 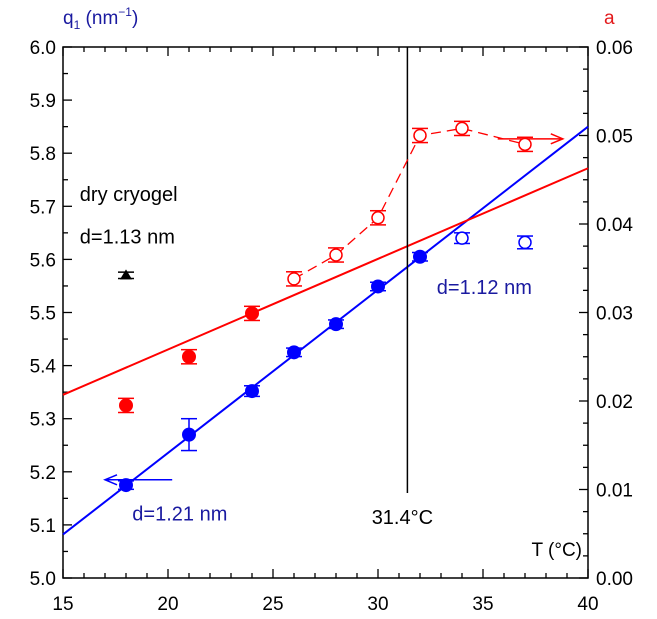 What do you see at coordinates (556, 550) in the screenshot?
I see `x-axis-label: T (°C)` at bounding box center [556, 550].